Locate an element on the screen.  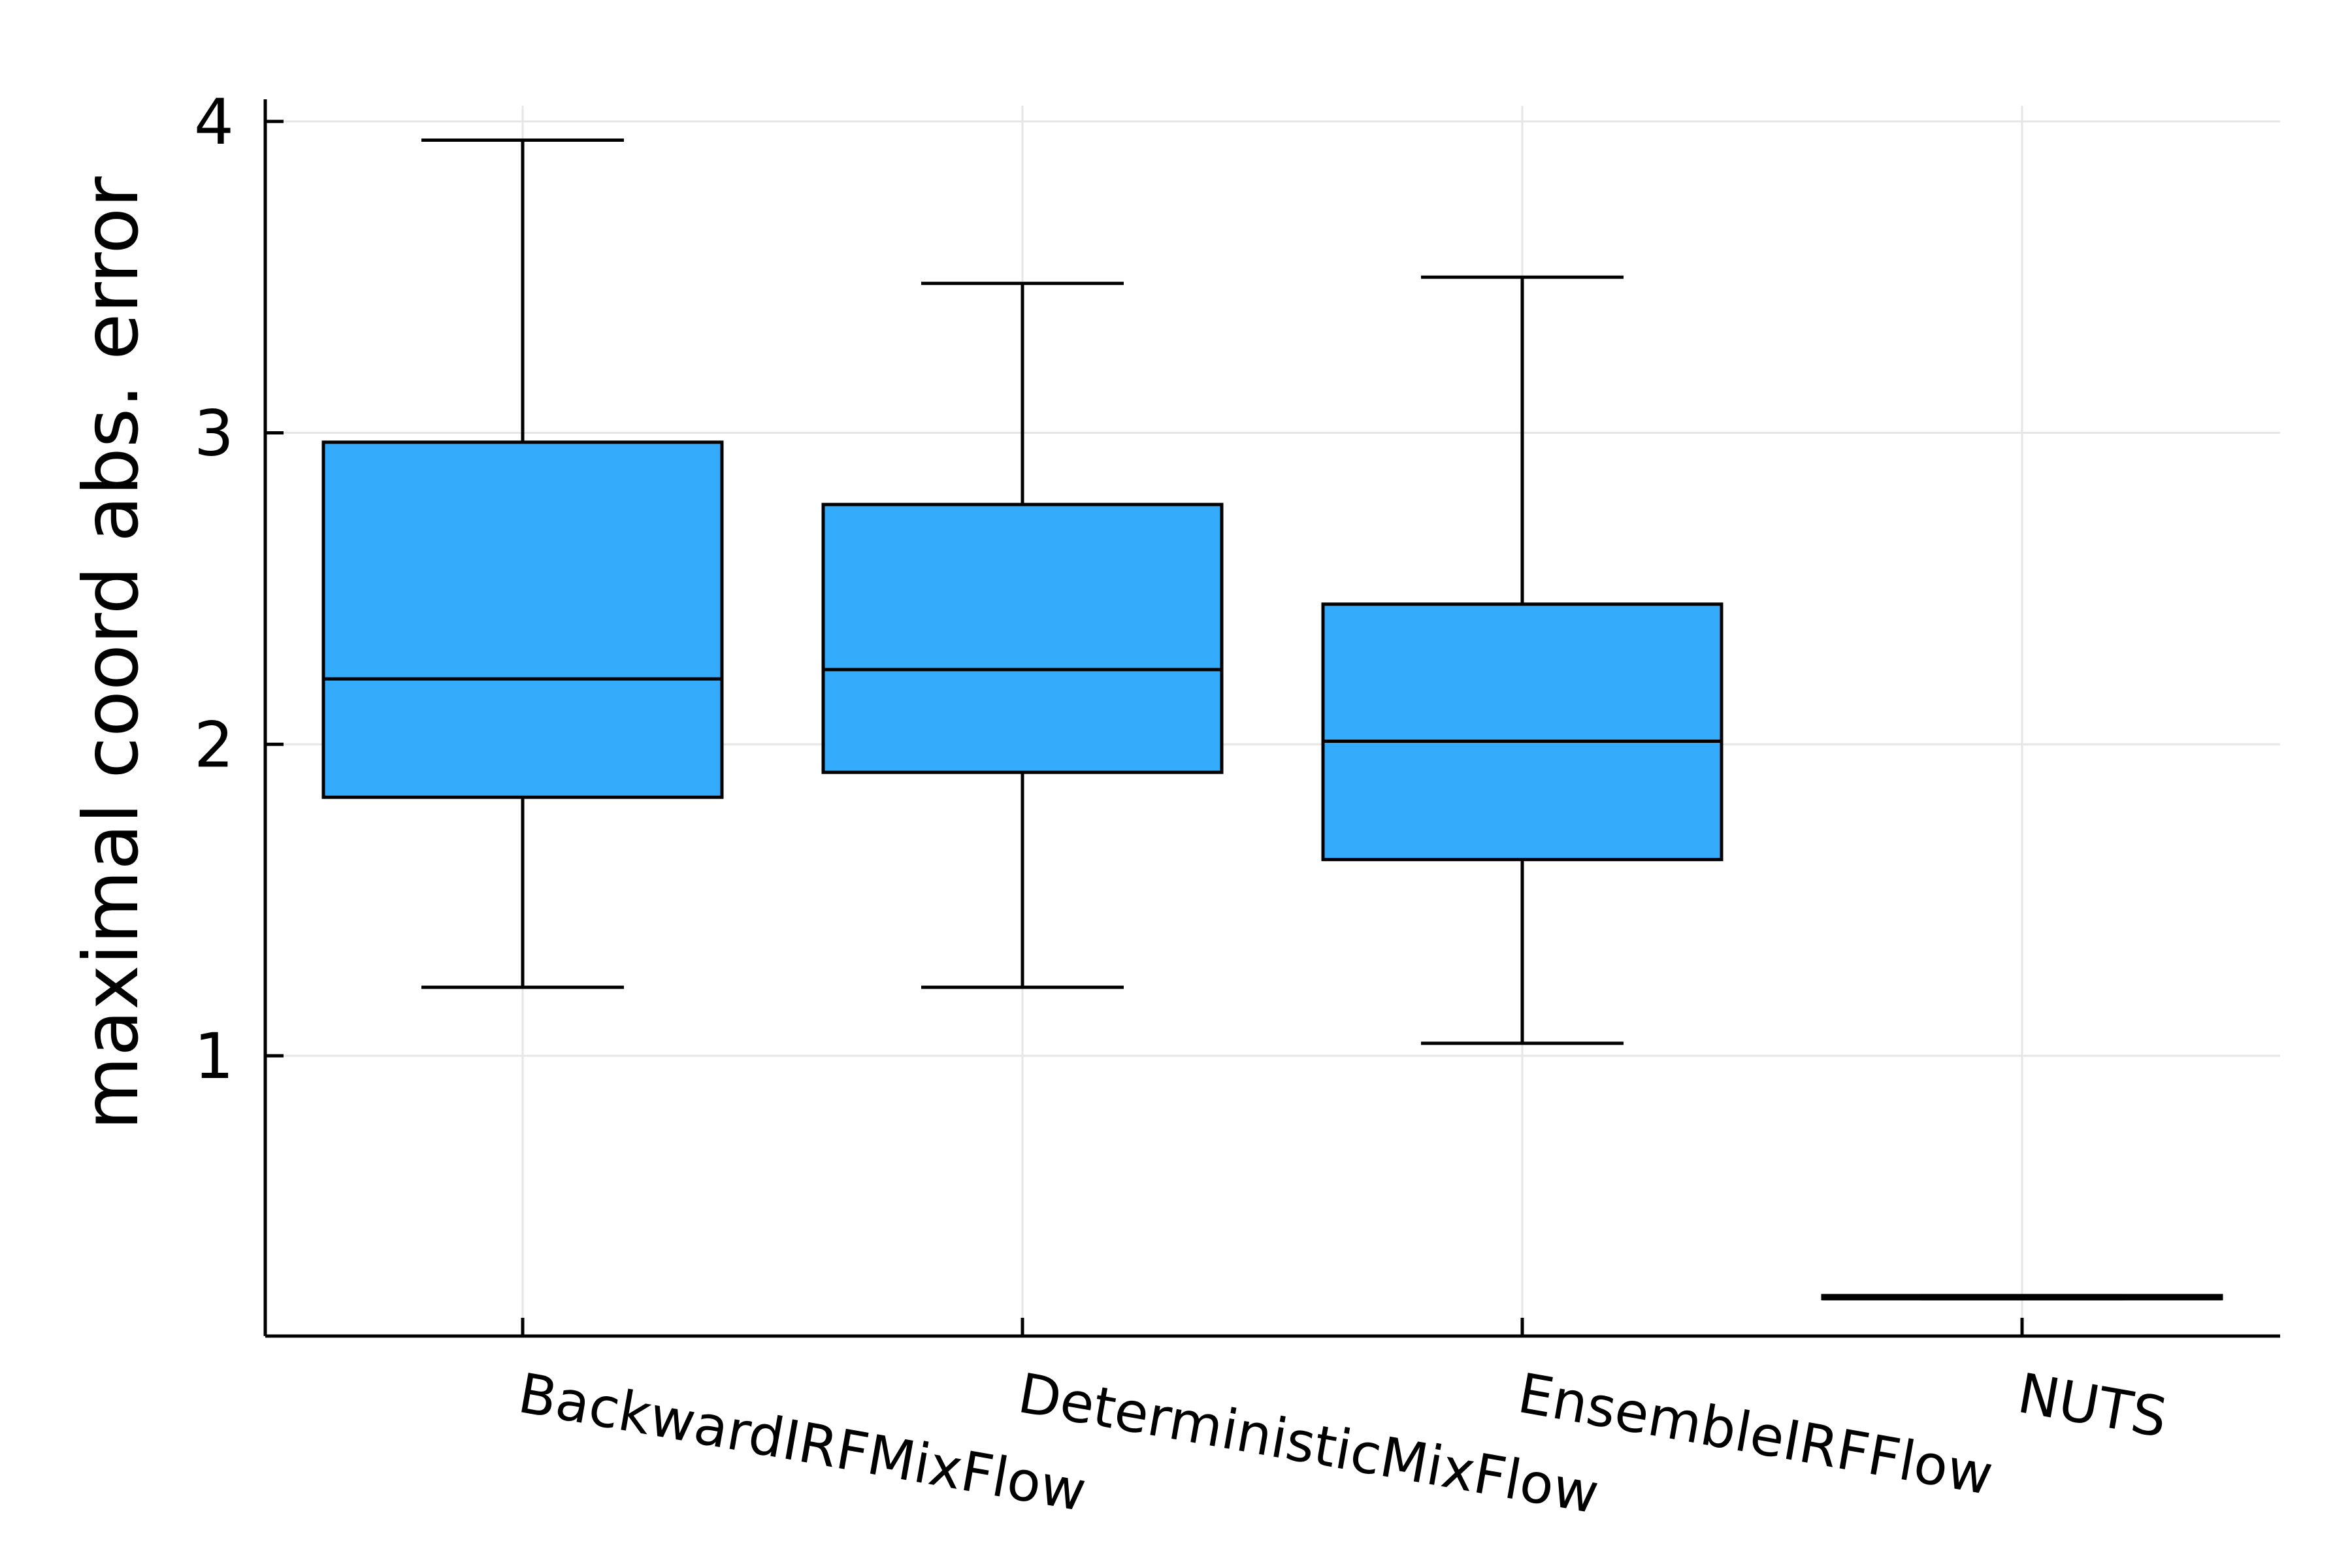
y-tick-label: 3 is located at coordinates (214, 433).